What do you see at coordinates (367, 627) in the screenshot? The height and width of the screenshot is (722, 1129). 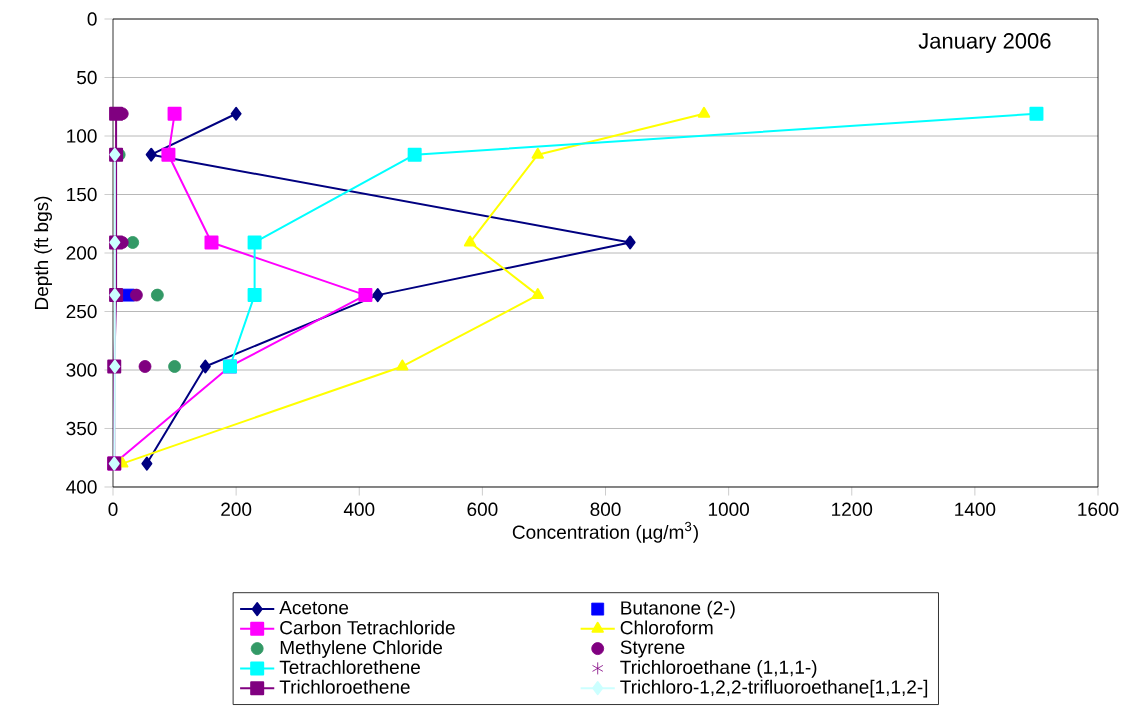 I see `legend-label: Carbon Tetrachloride` at bounding box center [367, 627].